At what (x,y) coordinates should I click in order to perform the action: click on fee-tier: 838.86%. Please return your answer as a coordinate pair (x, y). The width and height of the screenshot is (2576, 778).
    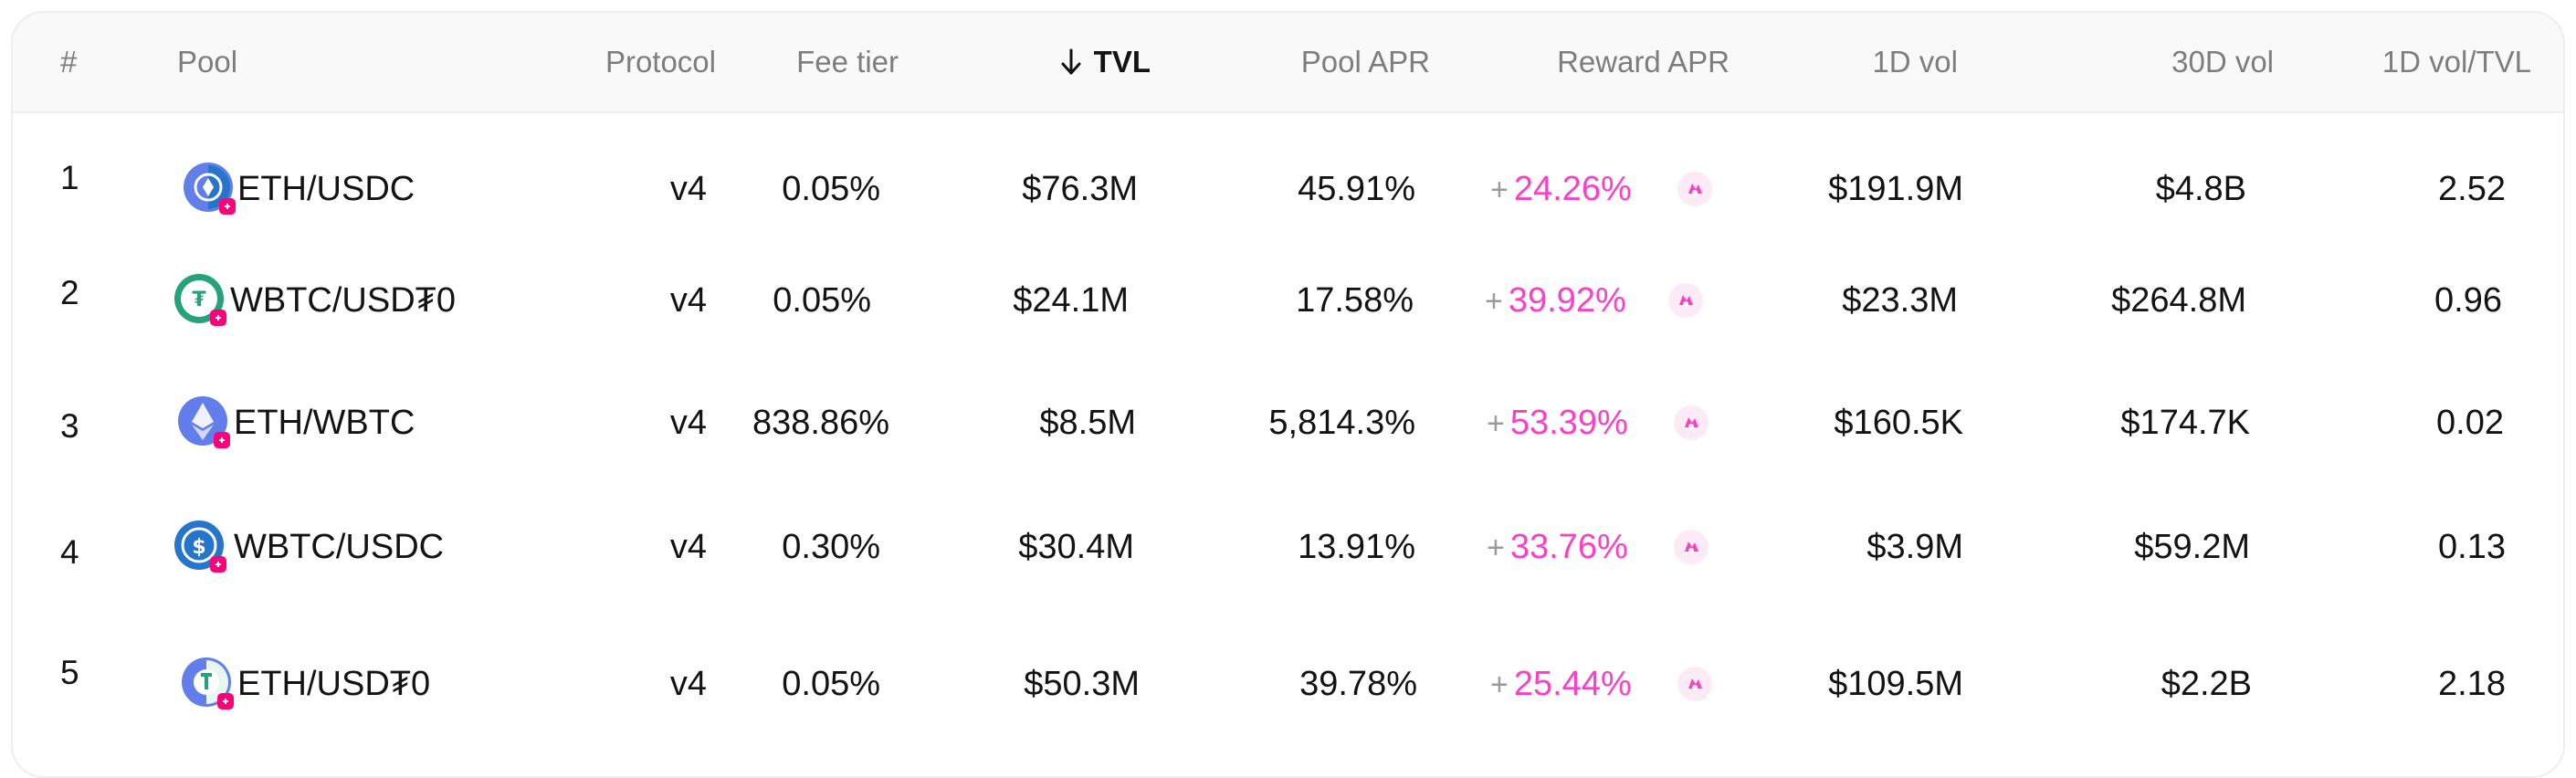
    Looking at the image, I should click on (802, 422).